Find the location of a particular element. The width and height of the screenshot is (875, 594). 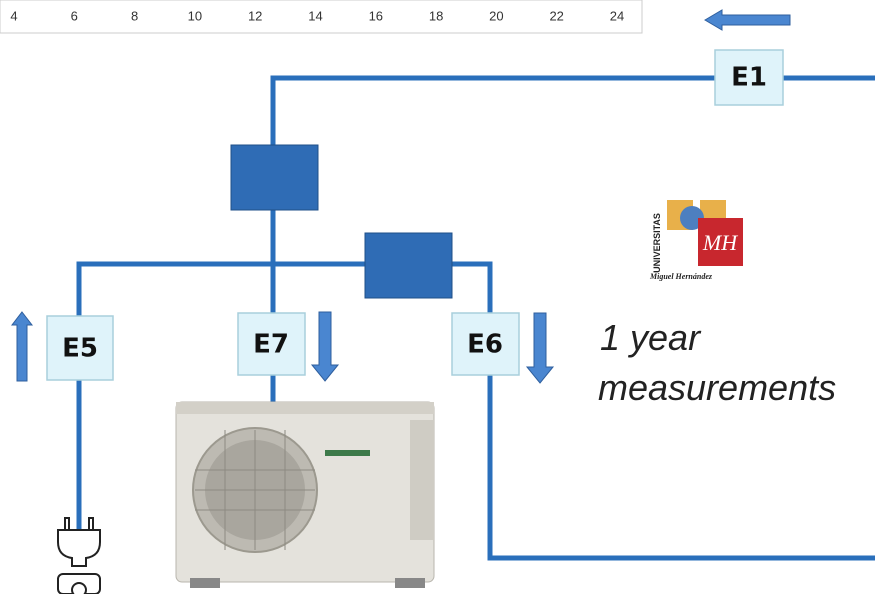

axis-strip is located at coordinates (321, 17).